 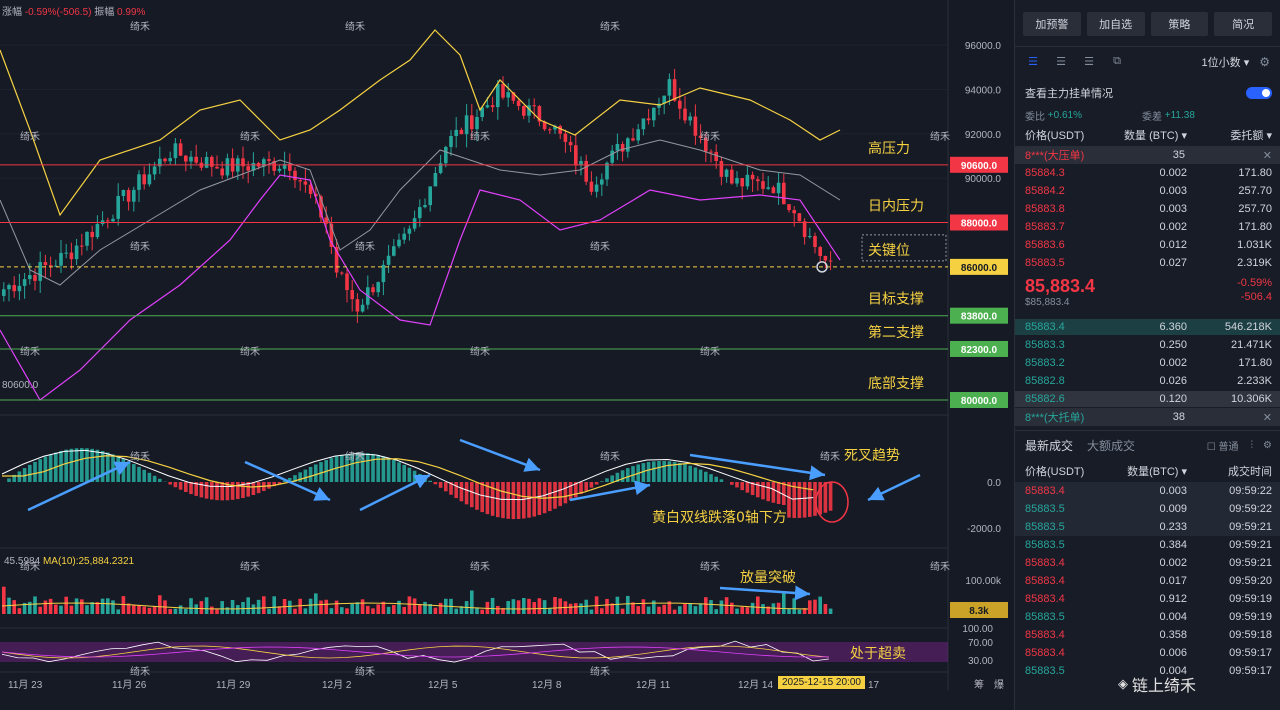 What do you see at coordinates (1259, 93) in the screenshot?
I see `main-order-toggle` at bounding box center [1259, 93].